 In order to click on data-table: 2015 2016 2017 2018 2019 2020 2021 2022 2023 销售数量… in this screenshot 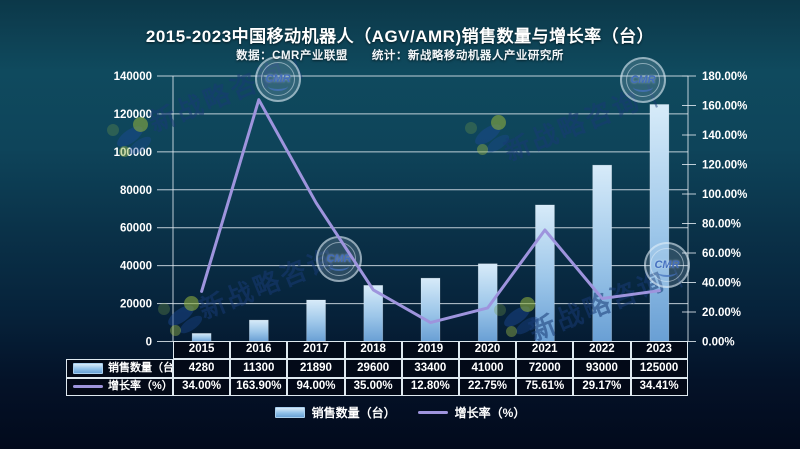, I will do `click(377, 368)`.